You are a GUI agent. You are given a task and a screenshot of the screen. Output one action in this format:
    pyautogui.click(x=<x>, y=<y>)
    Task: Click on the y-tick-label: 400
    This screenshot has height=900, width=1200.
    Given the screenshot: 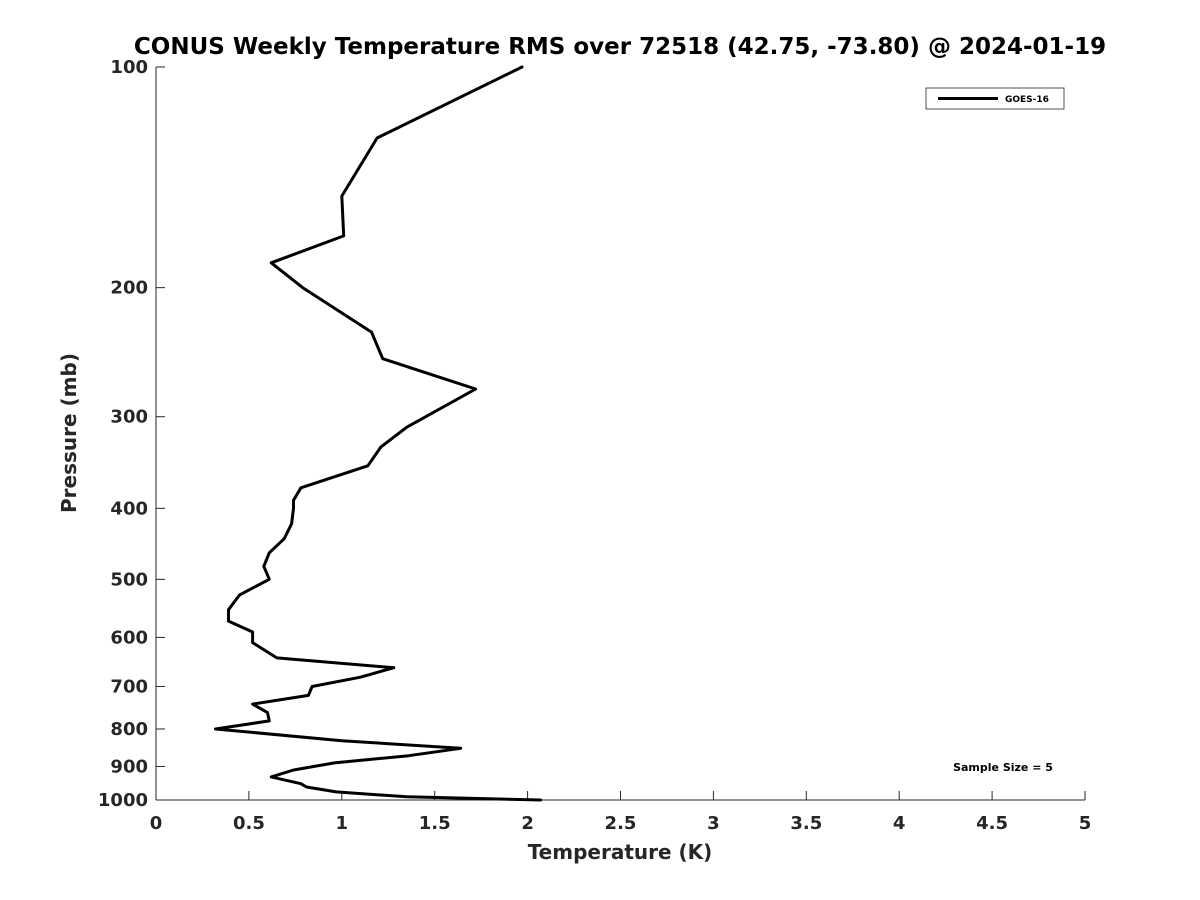 What is the action you would take?
    pyautogui.click(x=129, y=508)
    